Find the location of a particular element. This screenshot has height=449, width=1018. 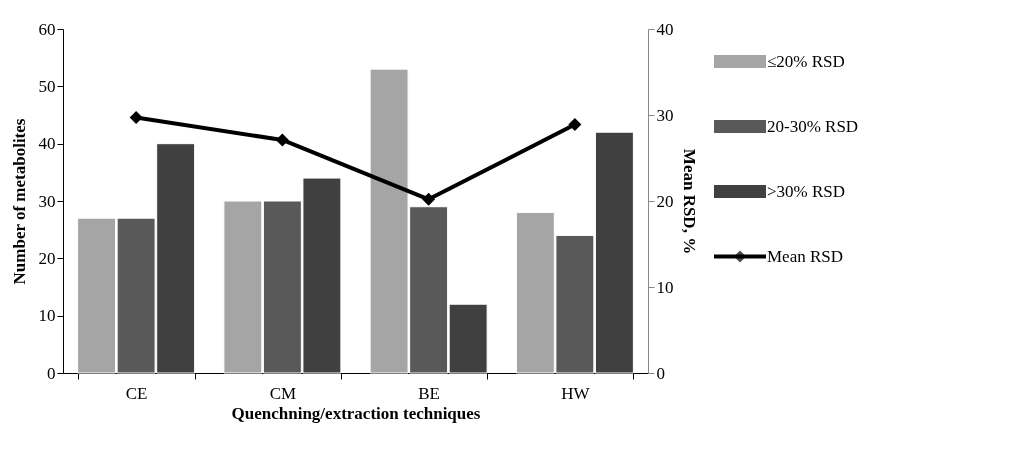

legend-label: >30% RSD is located at coordinates (806, 191).